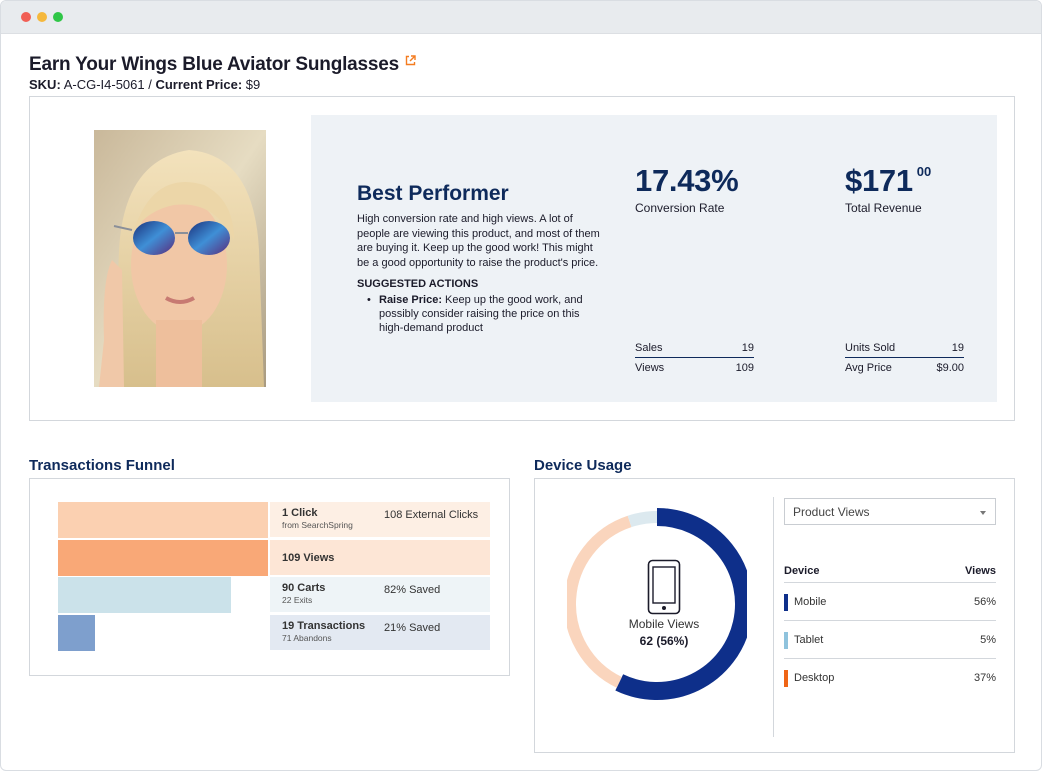 The image size is (1042, 771). Describe the element at coordinates (412, 627) in the screenshot. I see `funnel-step-note: 21% Saved` at that location.